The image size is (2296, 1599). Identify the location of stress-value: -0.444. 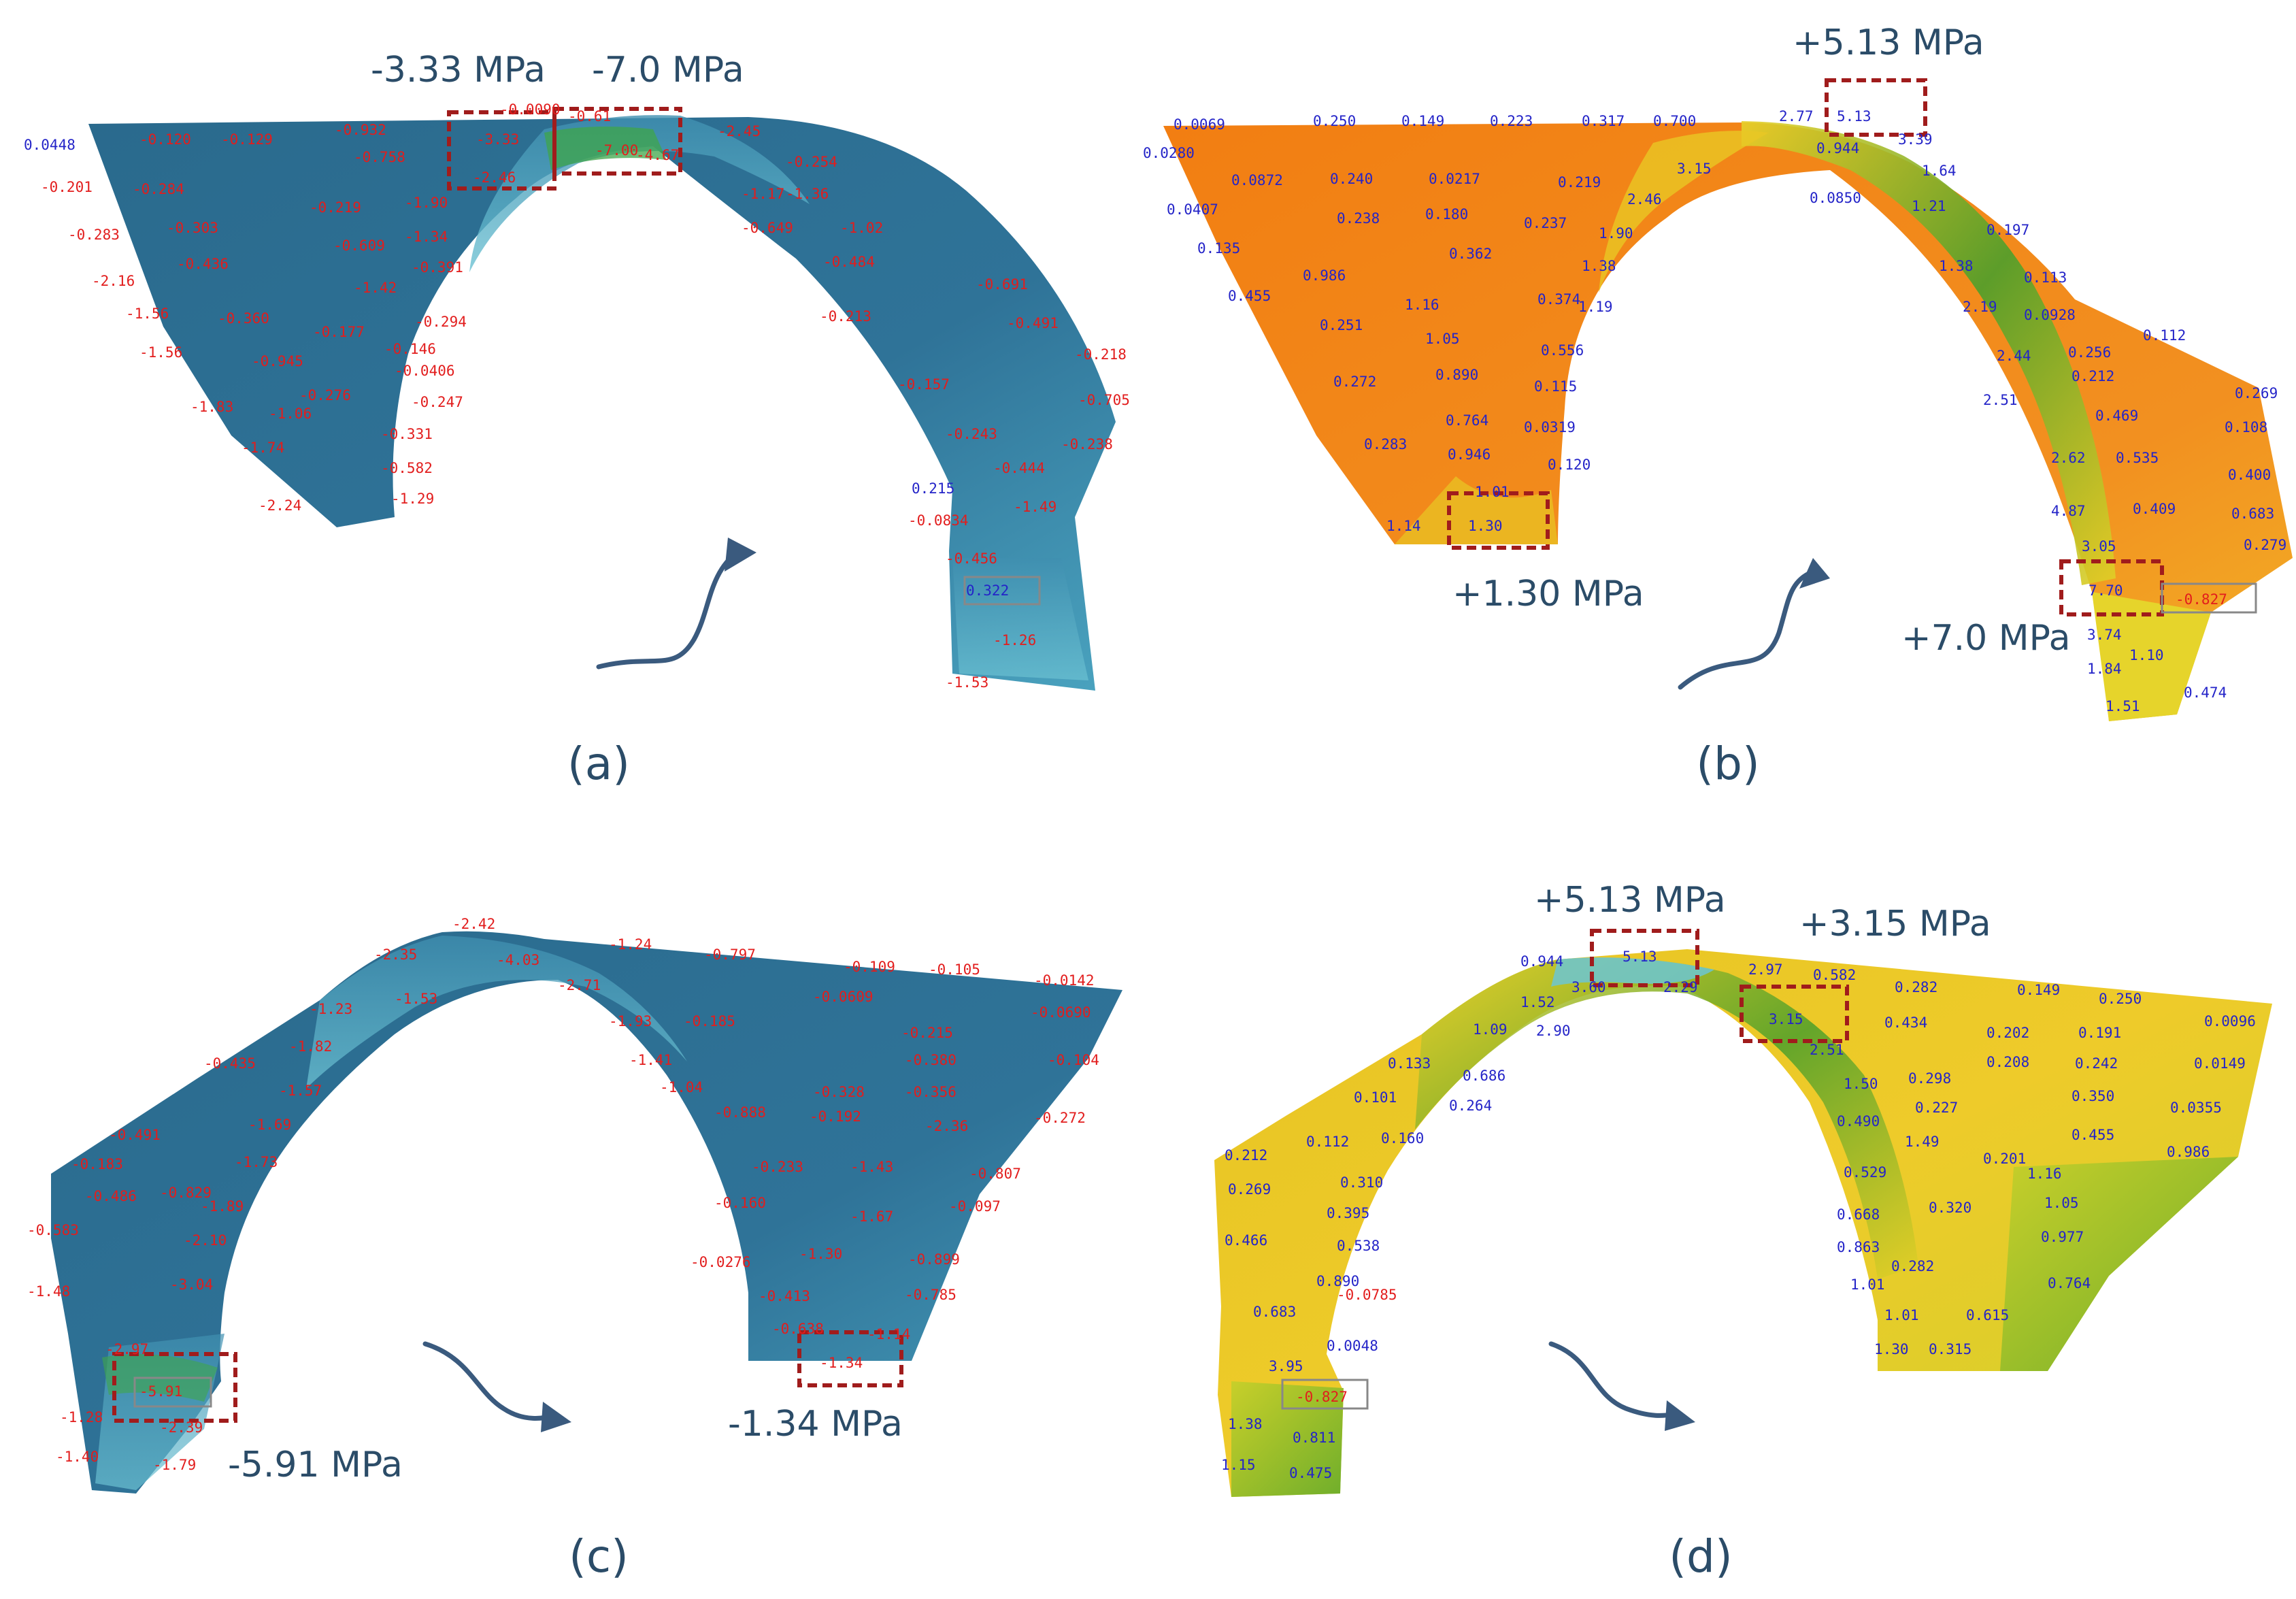
(1019, 468).